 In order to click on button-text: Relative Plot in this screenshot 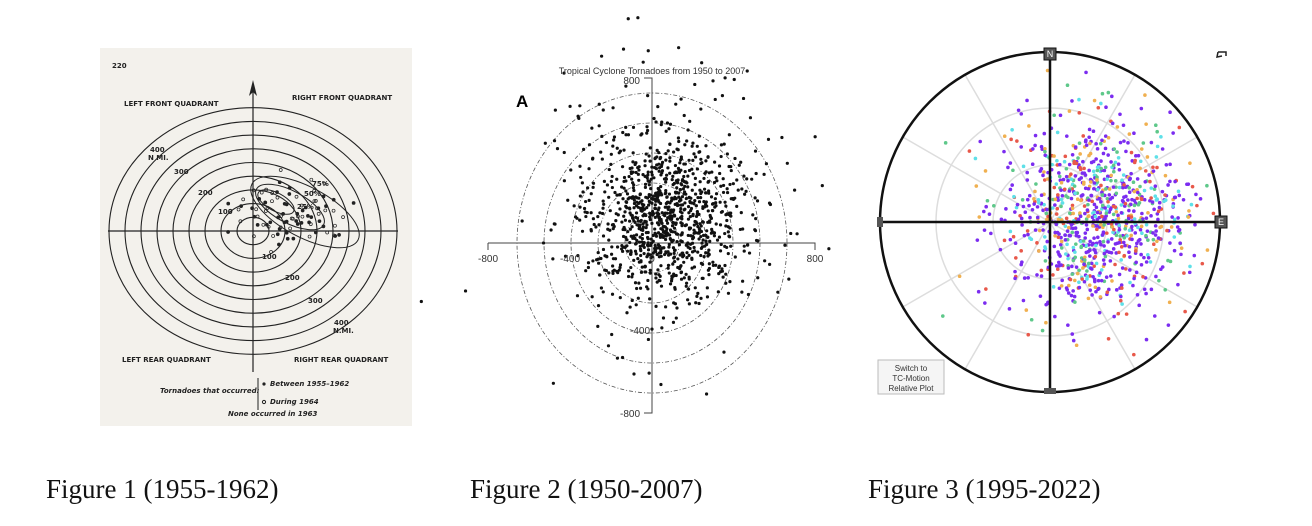, I will do `click(912, 388)`.